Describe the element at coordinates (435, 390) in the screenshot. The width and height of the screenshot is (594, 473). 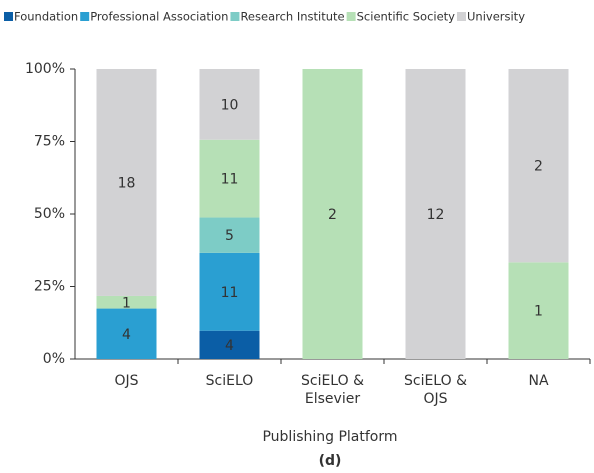
I see `x-tick-label: SciELO & OJS` at that location.